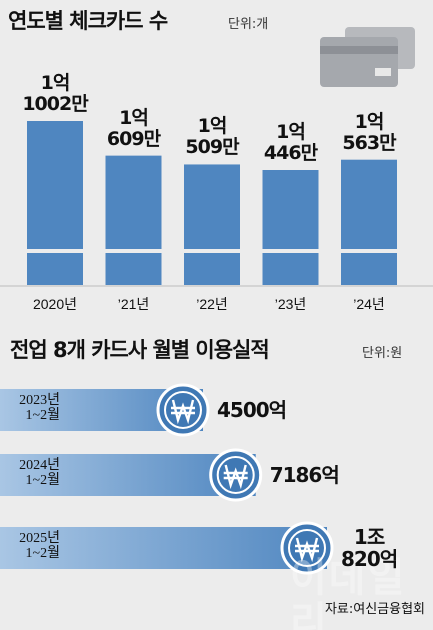 Image resolution: width=433 pixels, height=630 pixels. Describe the element at coordinates (133, 128) in the screenshot. I see `value-label: 1억 609만` at that location.